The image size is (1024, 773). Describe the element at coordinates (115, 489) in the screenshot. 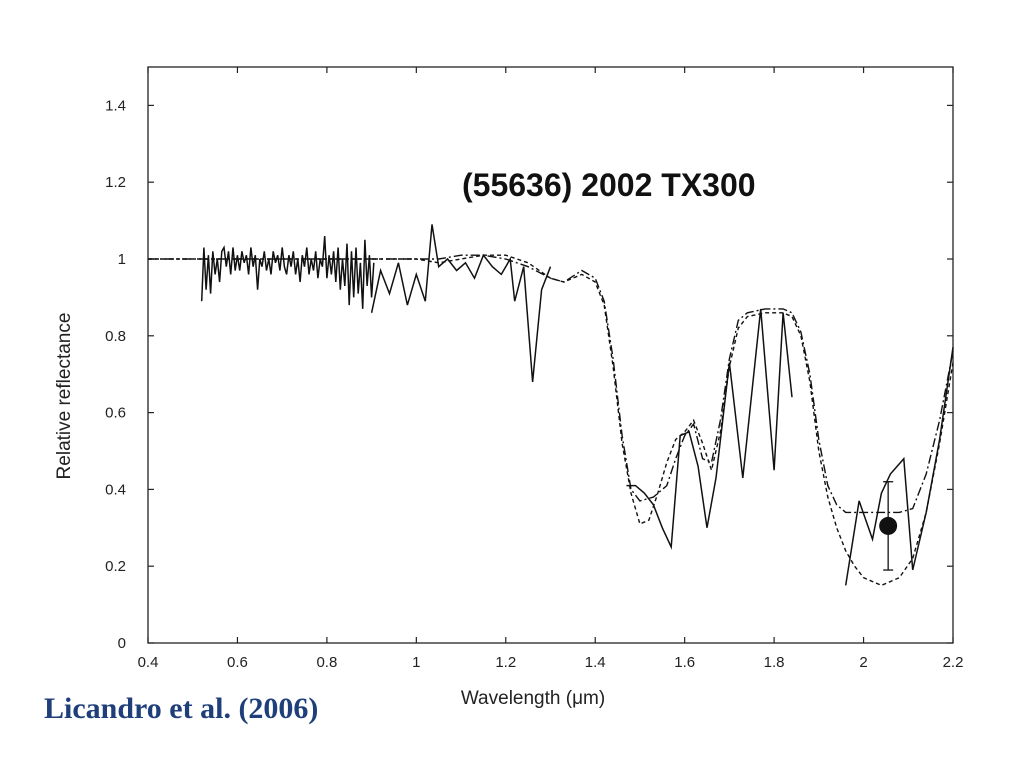

I see `y-tick-label: 0.4` at that location.